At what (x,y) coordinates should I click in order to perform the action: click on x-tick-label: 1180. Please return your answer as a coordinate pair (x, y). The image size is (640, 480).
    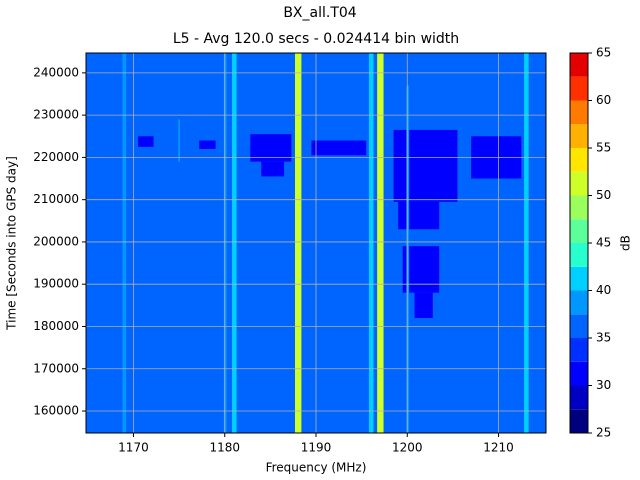
    Looking at the image, I should click on (224, 448).